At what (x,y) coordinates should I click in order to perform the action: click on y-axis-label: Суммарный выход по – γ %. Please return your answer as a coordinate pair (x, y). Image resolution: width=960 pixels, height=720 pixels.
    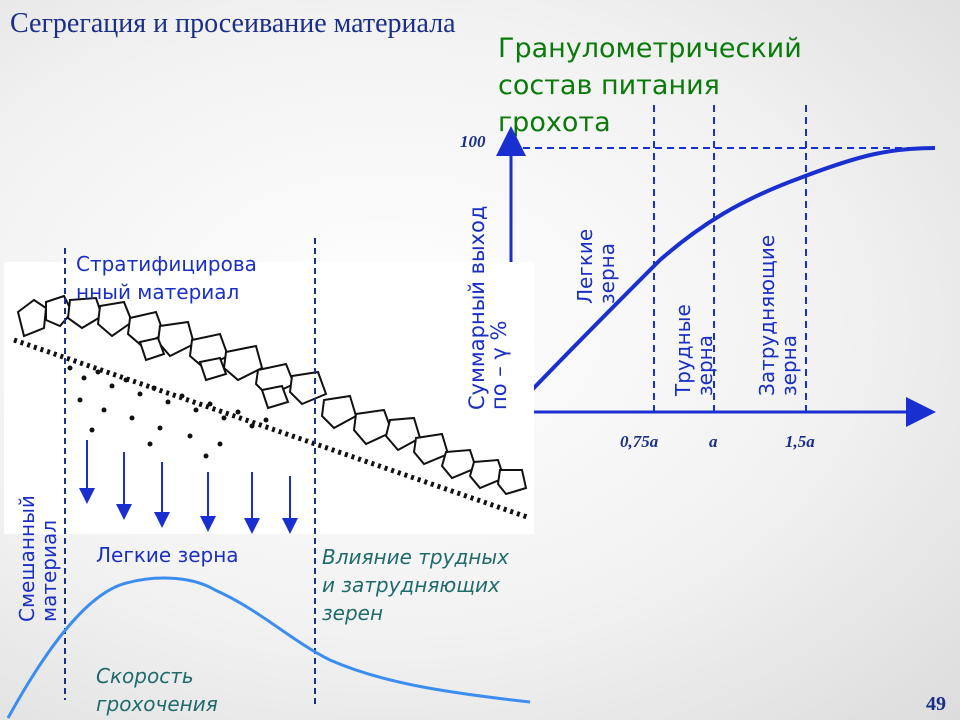
    Looking at the image, I should click on (488, 308).